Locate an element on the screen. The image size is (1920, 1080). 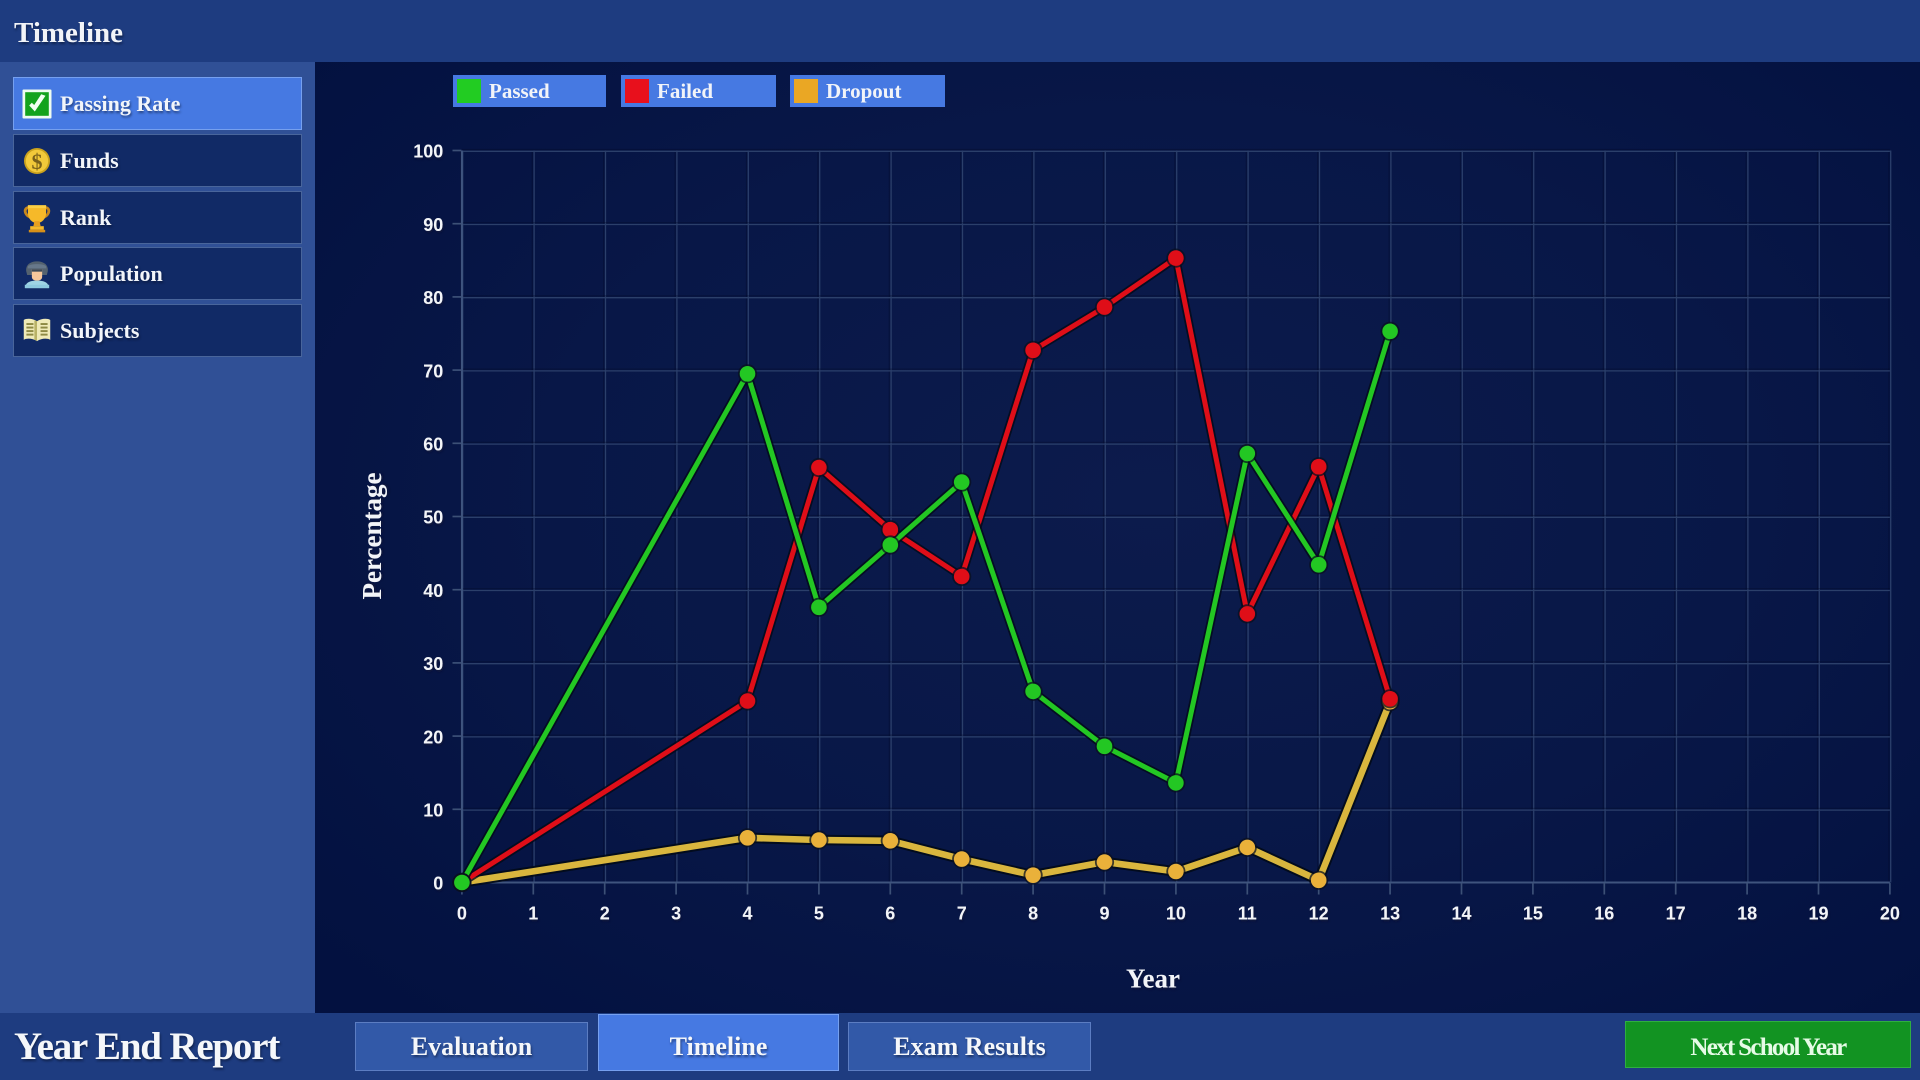
svg-text: 15 is located at coordinates (1533, 914).